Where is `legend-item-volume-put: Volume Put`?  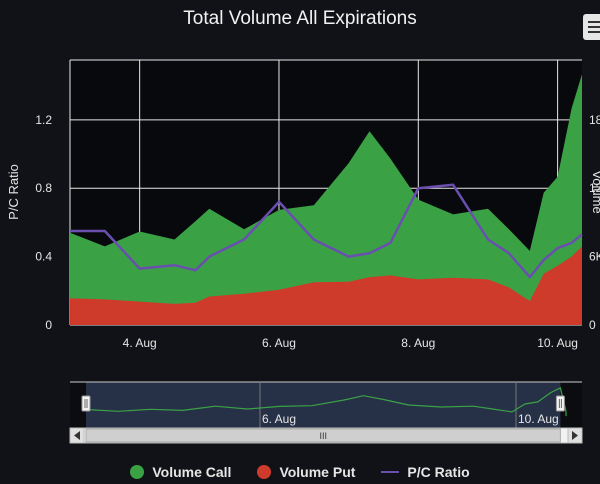 legend-item-volume-put: Volume Put is located at coordinates (306, 472).